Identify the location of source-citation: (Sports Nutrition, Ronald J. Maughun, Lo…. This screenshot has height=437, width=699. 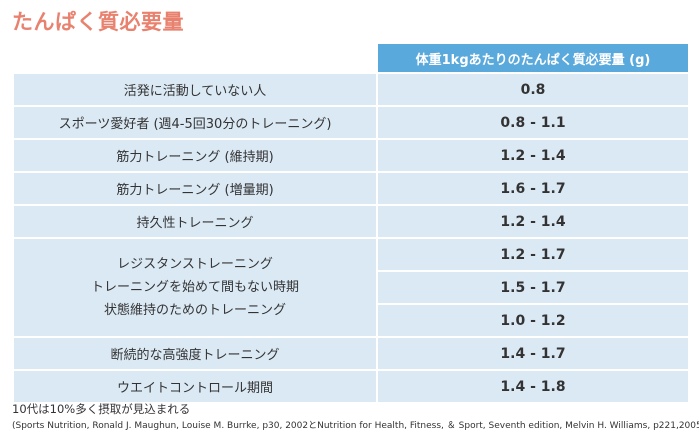
(355, 426).